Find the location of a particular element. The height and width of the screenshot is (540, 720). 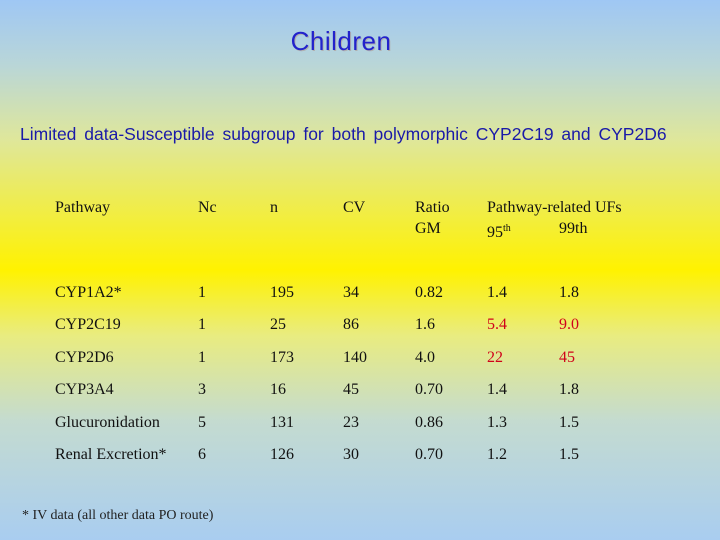

cell-nc: 6 is located at coordinates (202, 454).